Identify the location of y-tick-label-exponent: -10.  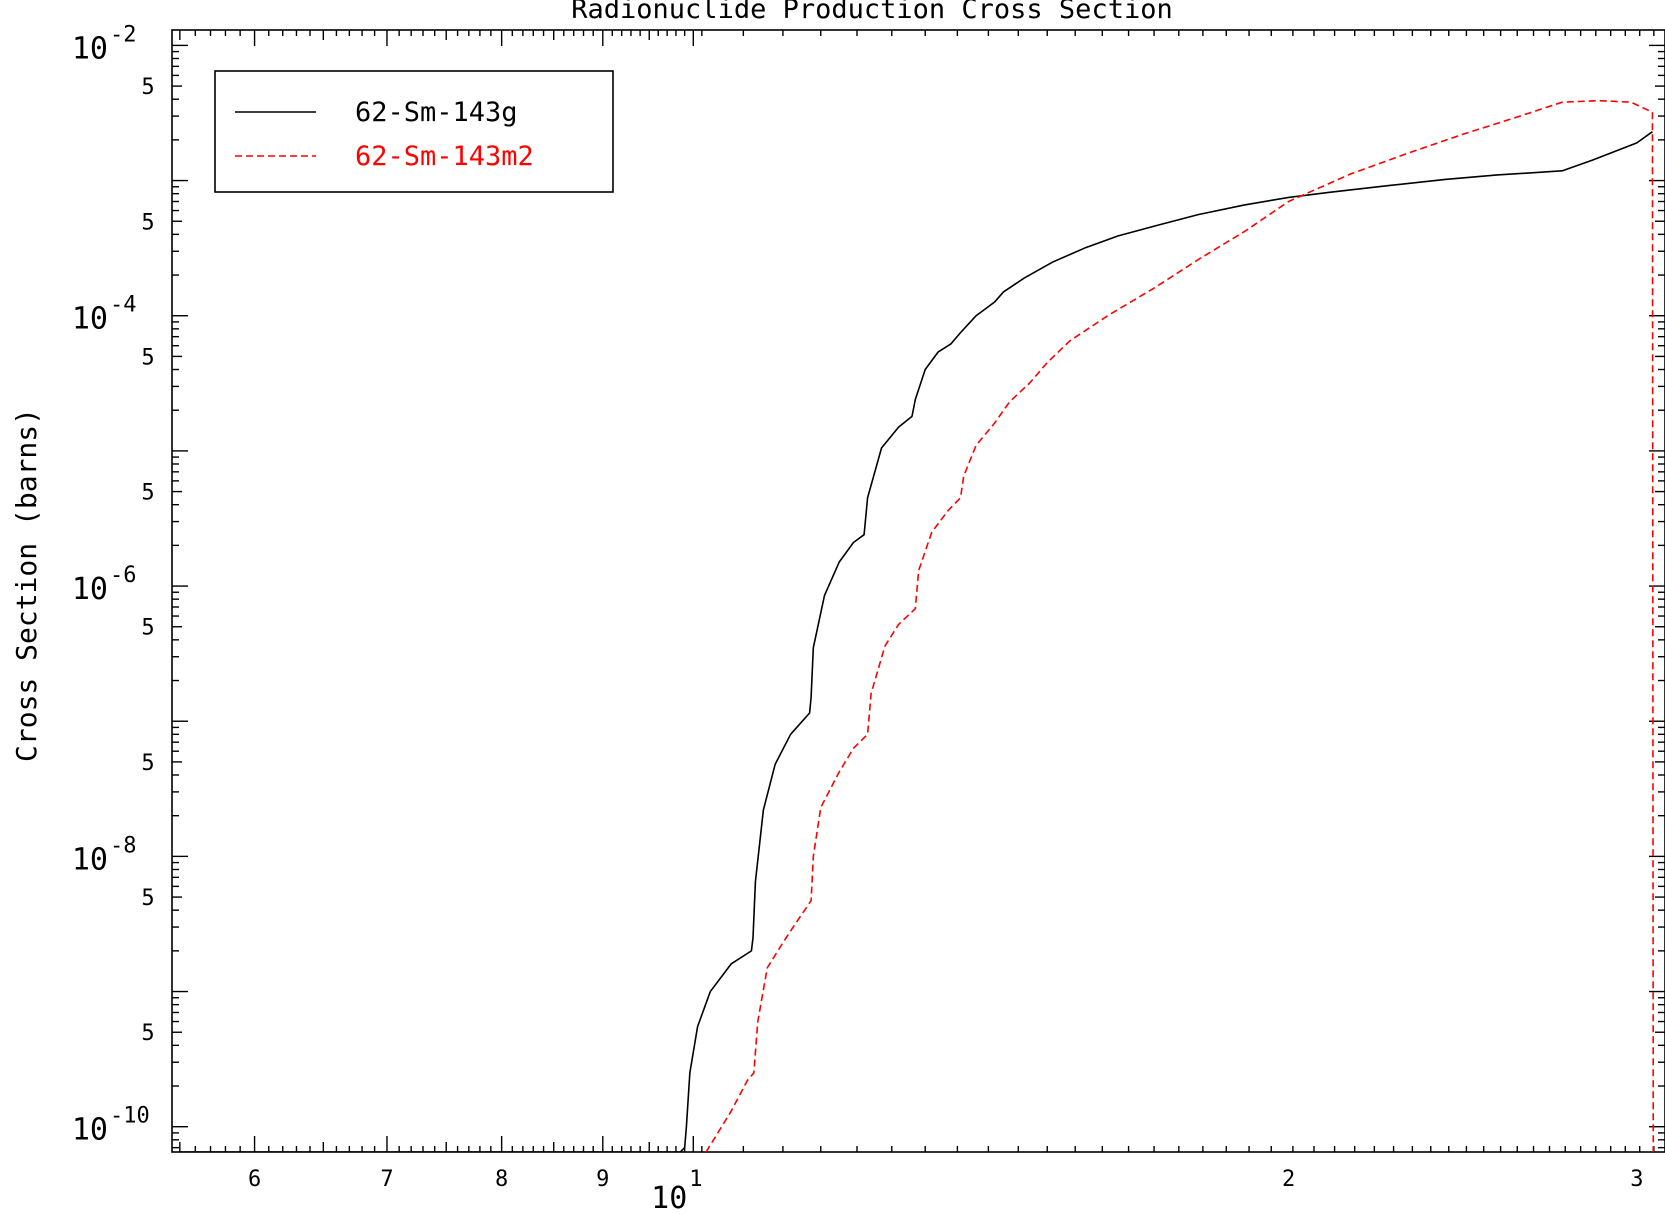
(130, 1116).